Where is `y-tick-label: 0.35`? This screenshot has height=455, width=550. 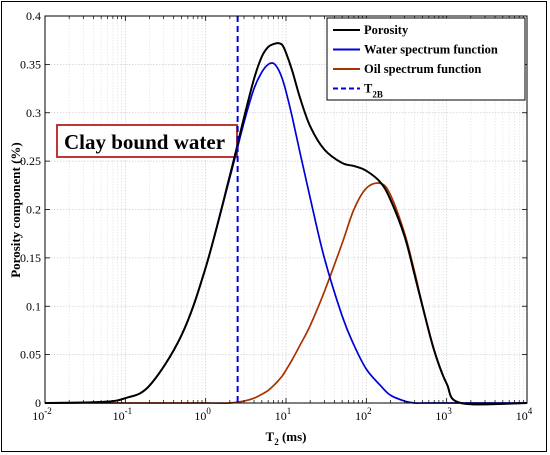
y-tick-label: 0.35 is located at coordinates (30, 64).